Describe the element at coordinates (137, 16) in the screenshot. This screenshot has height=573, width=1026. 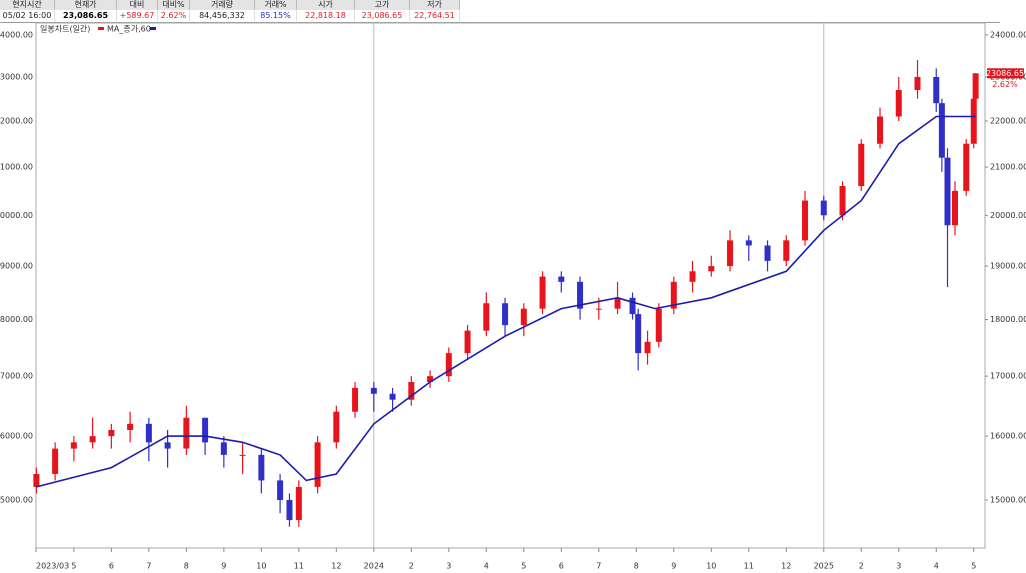
I see `value-cell: +589.67` at that location.